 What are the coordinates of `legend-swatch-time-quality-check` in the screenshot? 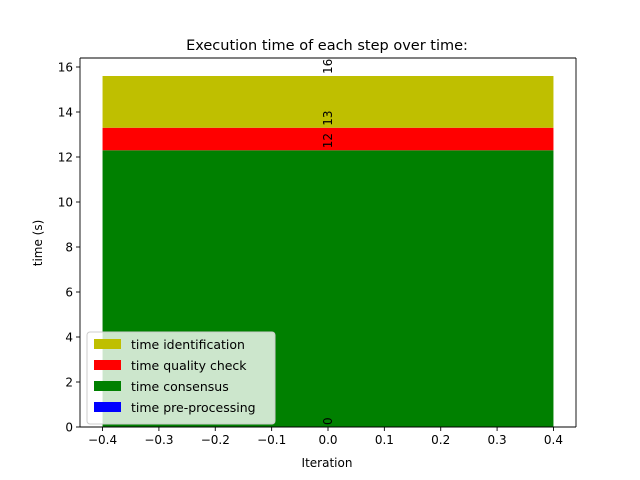 It's located at (107, 365).